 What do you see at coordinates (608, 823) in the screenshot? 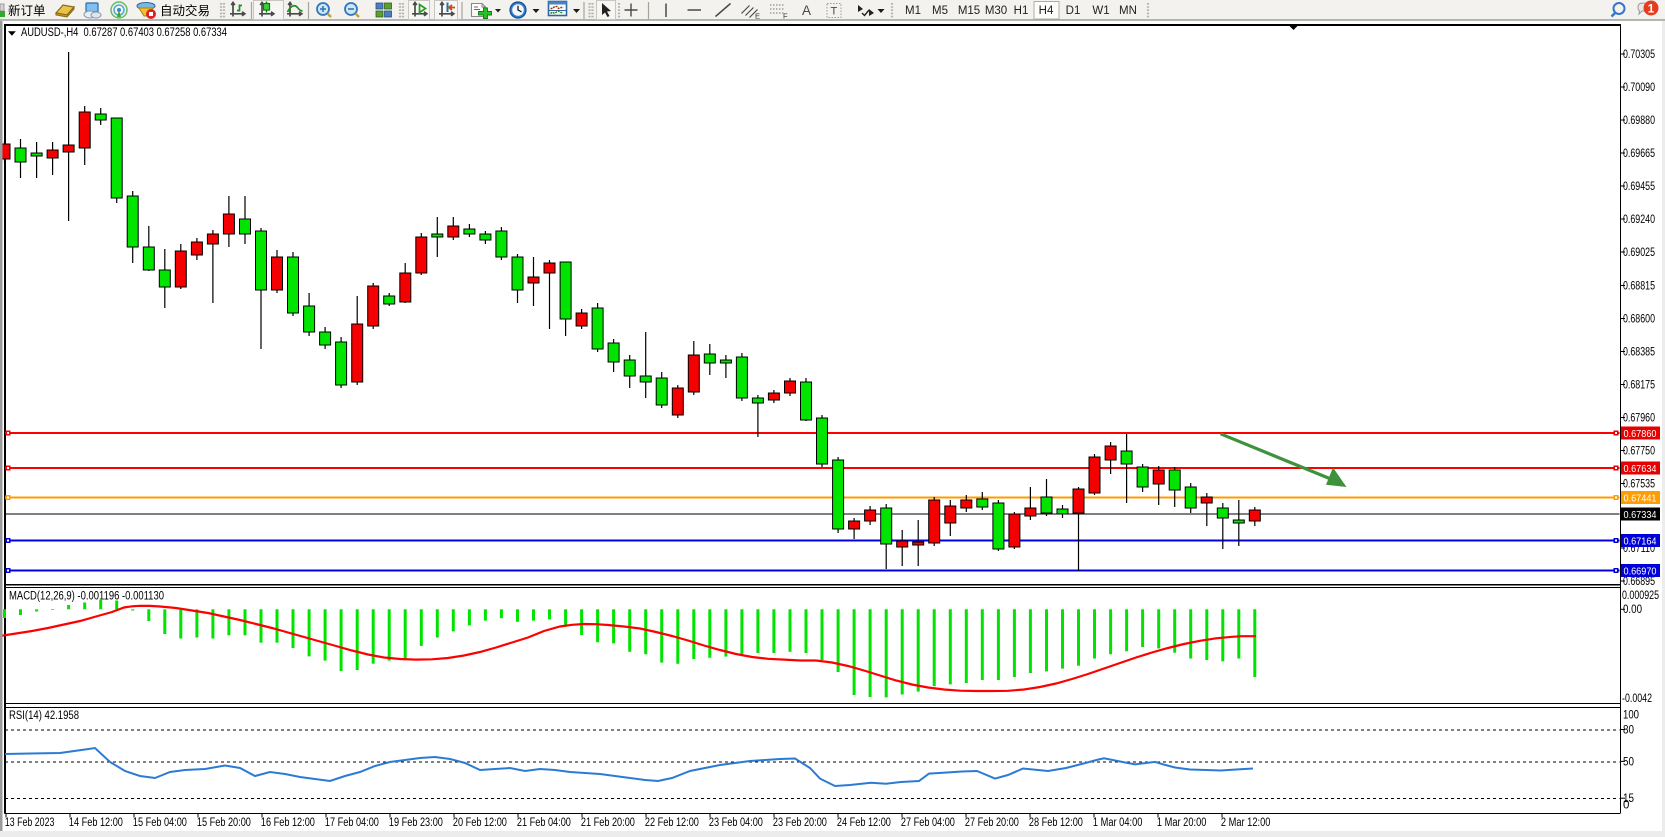
I see `svg-text: 21 Feb 20:00` at bounding box center [608, 823].